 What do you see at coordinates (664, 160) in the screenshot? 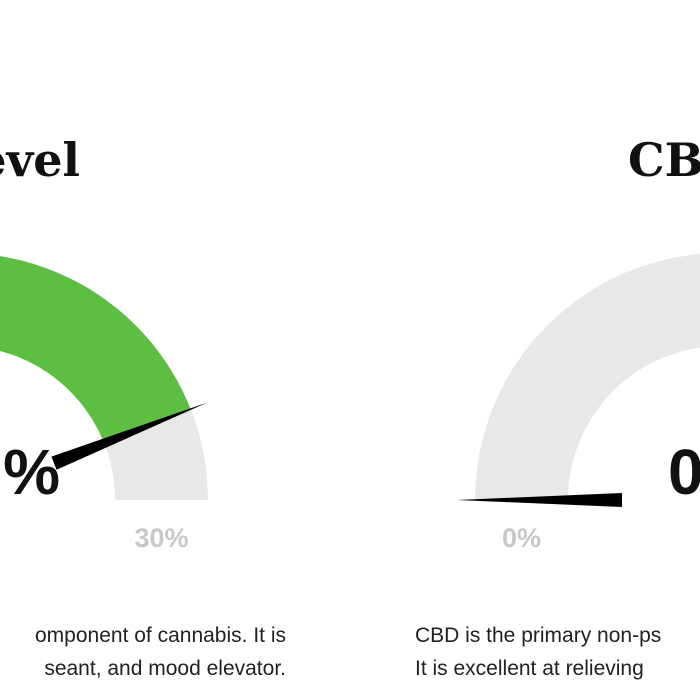
I see `gauge-title: CB` at bounding box center [664, 160].